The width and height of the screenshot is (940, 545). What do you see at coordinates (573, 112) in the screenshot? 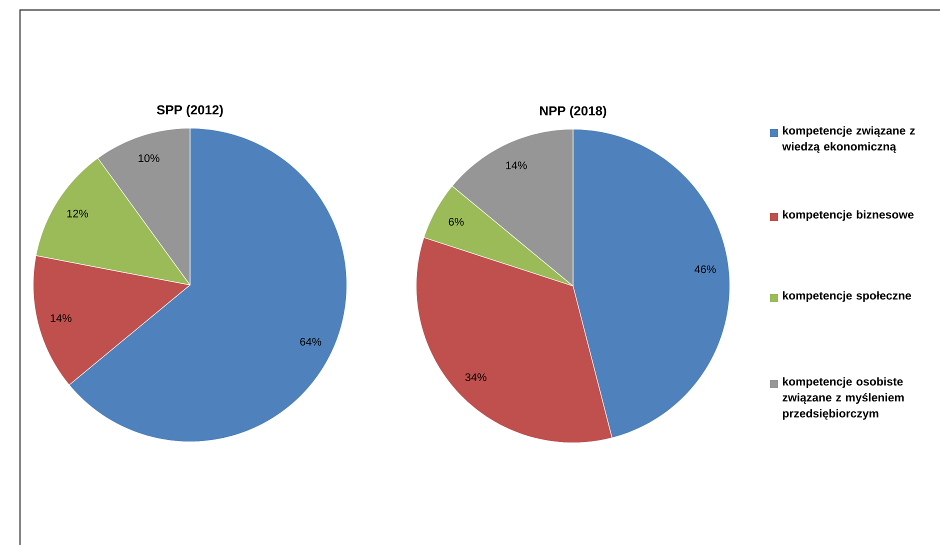
I see `chart-title: NPP (2018)` at bounding box center [573, 112].